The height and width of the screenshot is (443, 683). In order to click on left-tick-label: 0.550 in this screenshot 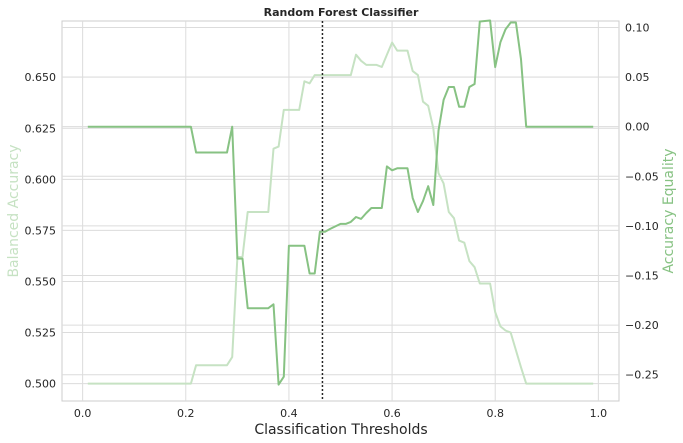, I will do `click(41, 281)`.